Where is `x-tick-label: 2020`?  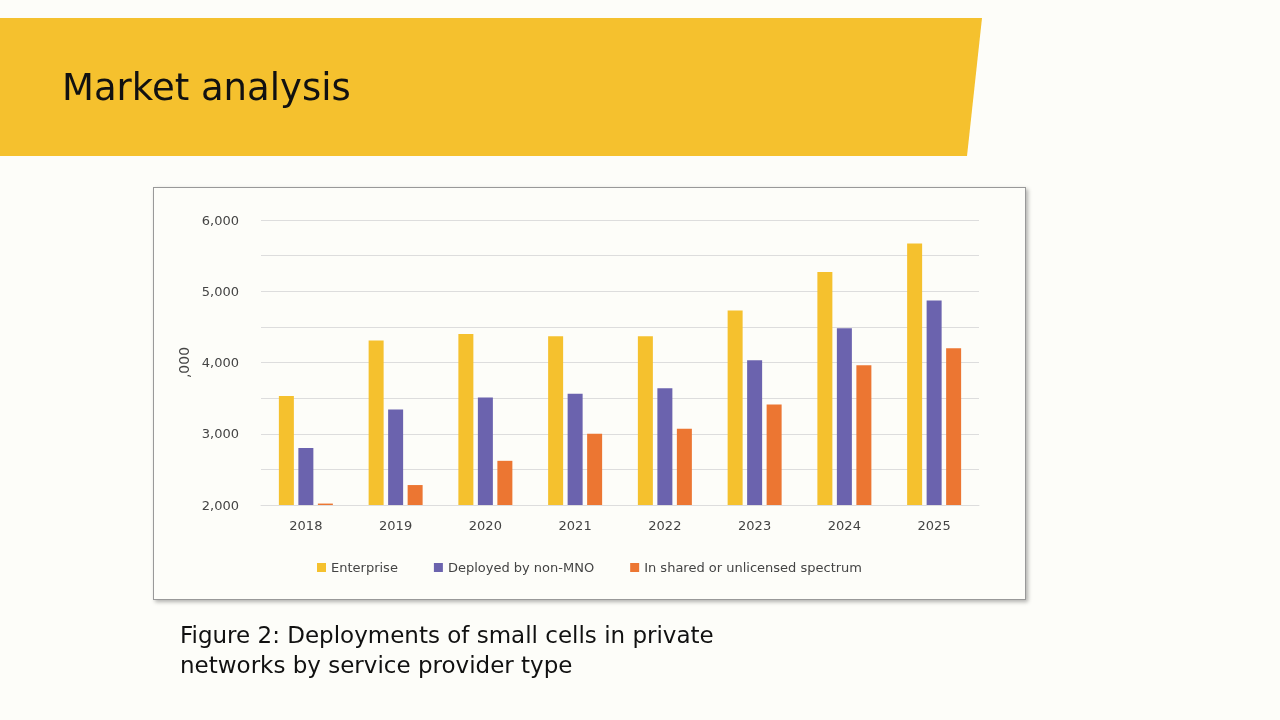
x-tick-label: 2020 is located at coordinates (485, 525).